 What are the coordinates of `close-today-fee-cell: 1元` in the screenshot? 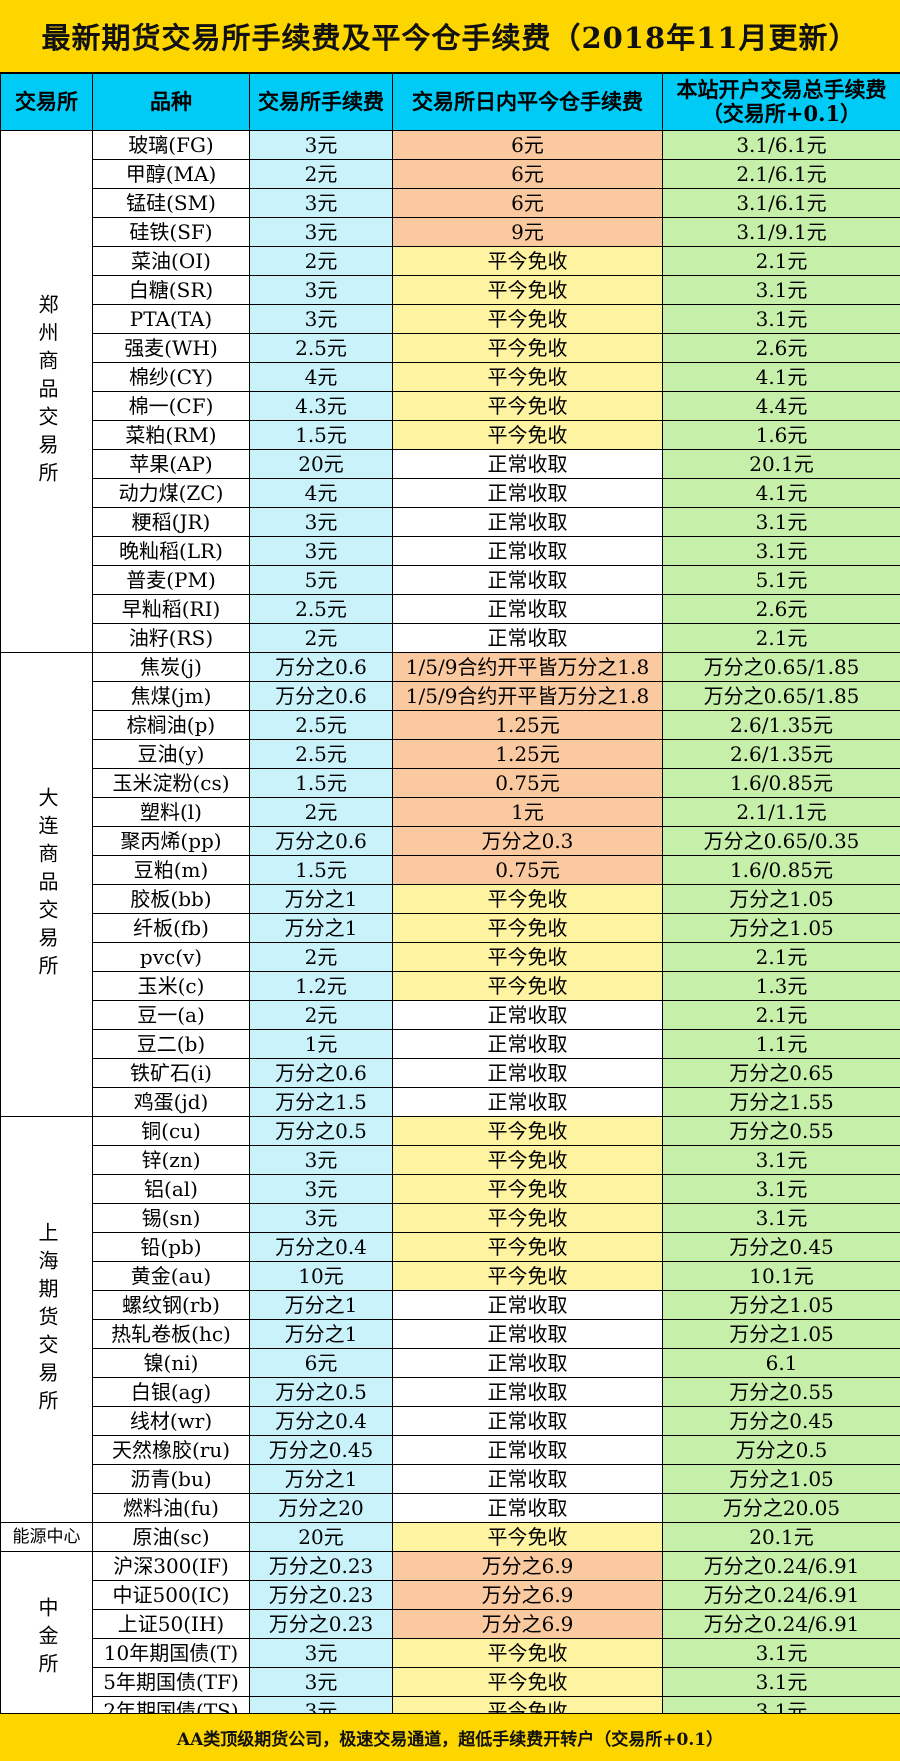 It's located at (527, 812).